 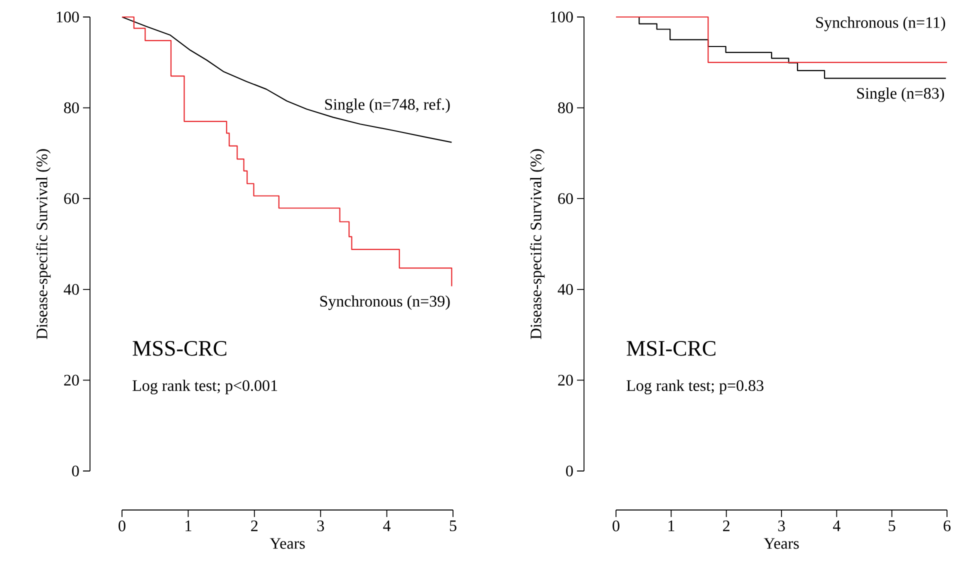 What do you see at coordinates (286, 79) in the screenshot?
I see `line-series` at bounding box center [286, 79].